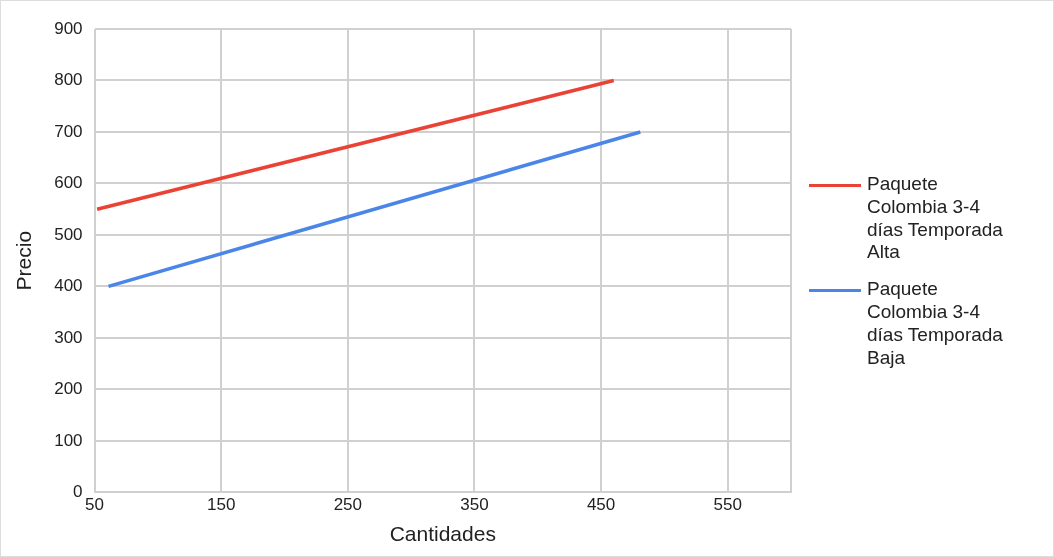 Image resolution: width=1054 pixels, height=557 pixels. Describe the element at coordinates (78, 492) in the screenshot. I see `y-tick-label: 0` at that location.